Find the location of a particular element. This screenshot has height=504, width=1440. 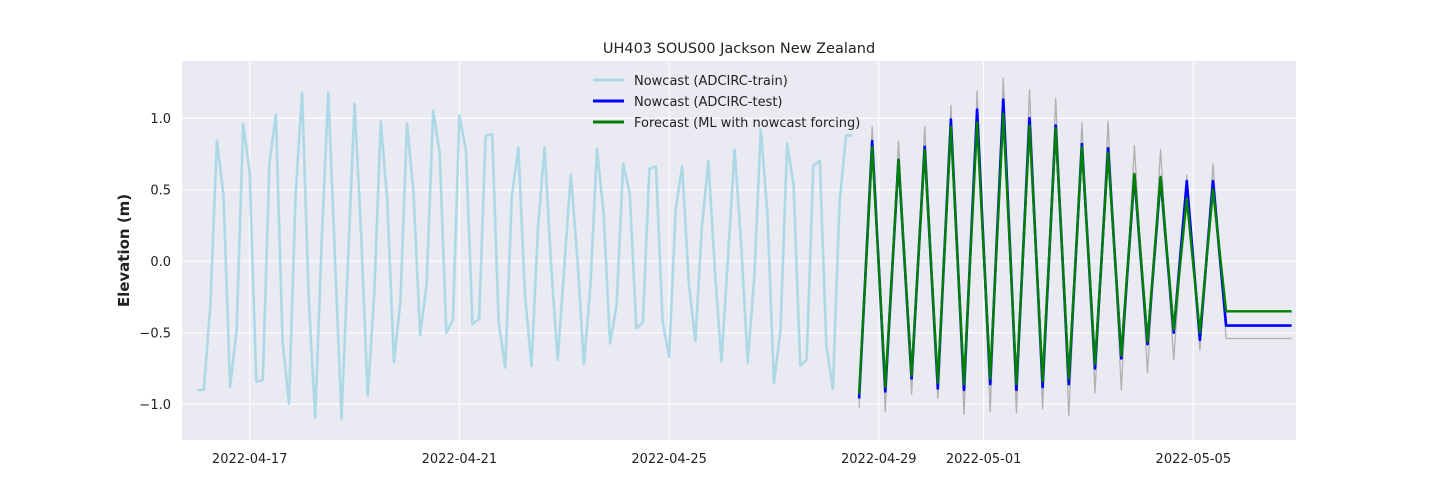

chart-title: UH403 SOUS00 Jackson New Zealand is located at coordinates (739, 49).